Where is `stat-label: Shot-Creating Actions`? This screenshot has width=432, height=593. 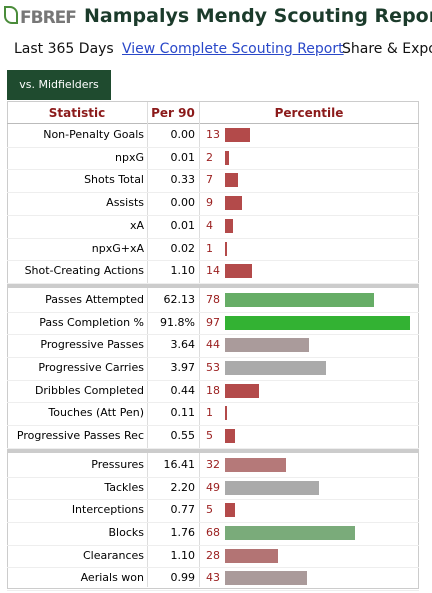 stat-label: Shot-Creating Actions is located at coordinates (84, 271).